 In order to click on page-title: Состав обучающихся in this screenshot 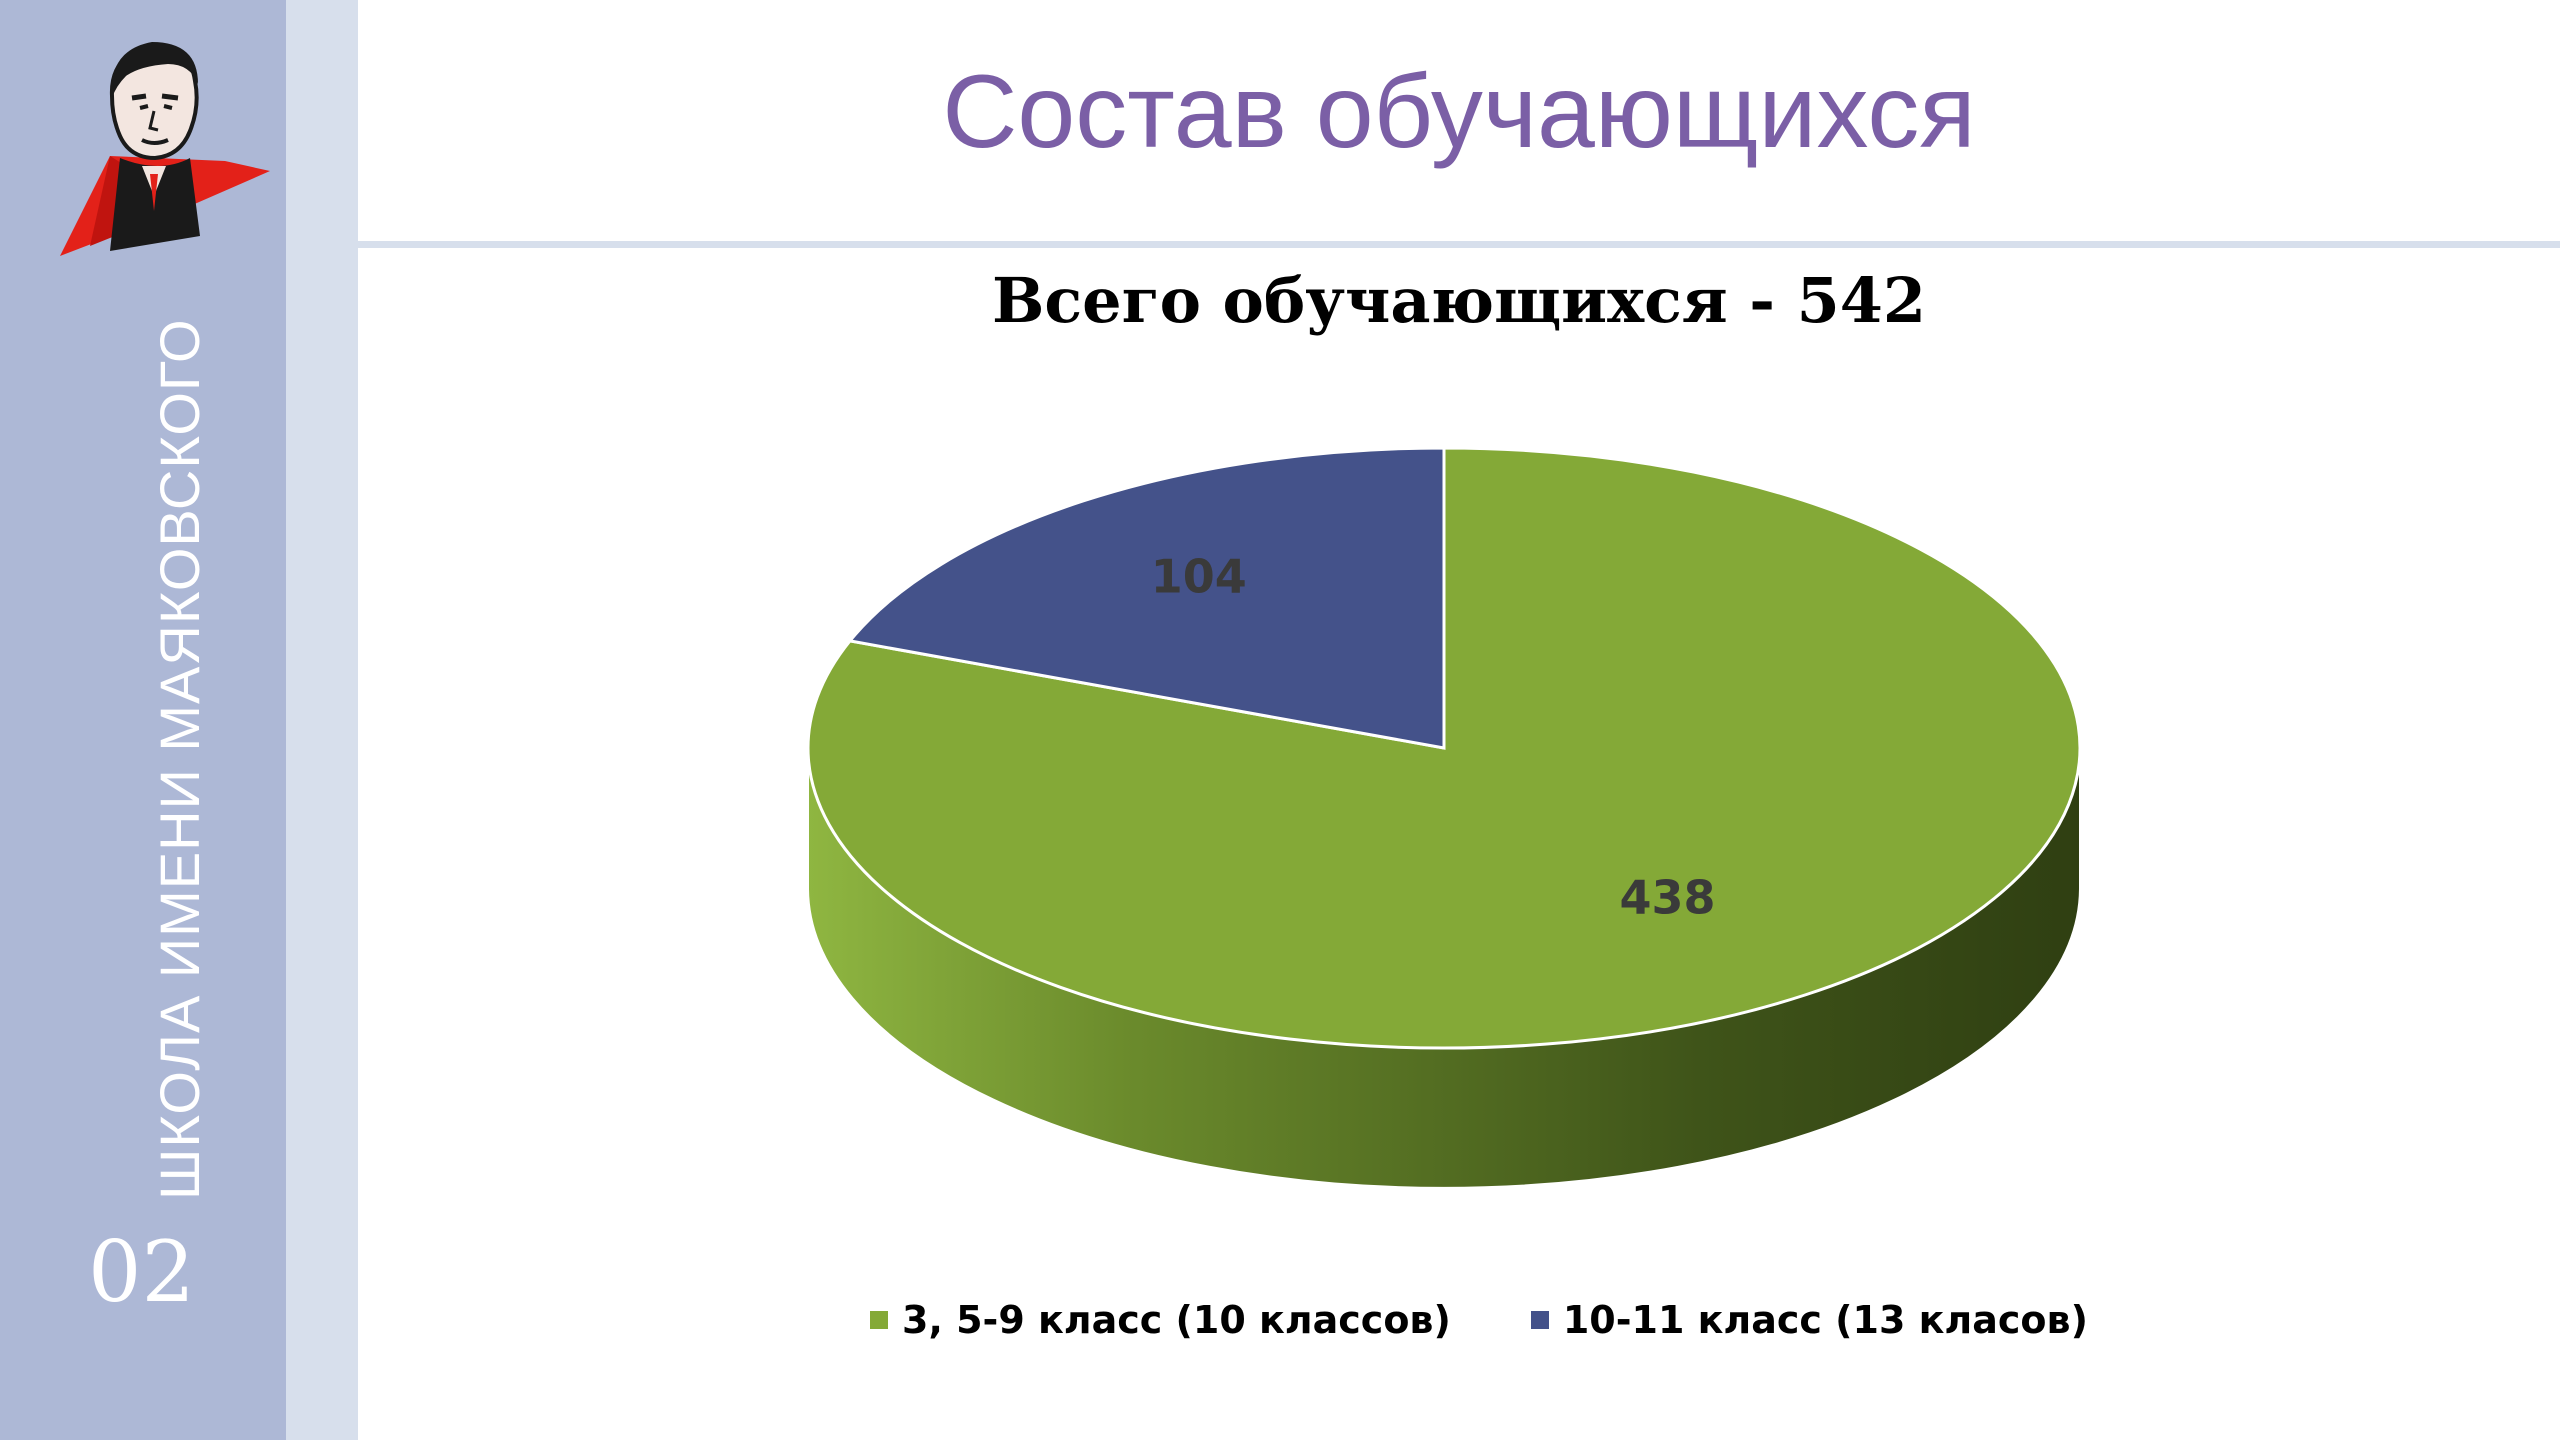, I will do `click(1459, 112)`.